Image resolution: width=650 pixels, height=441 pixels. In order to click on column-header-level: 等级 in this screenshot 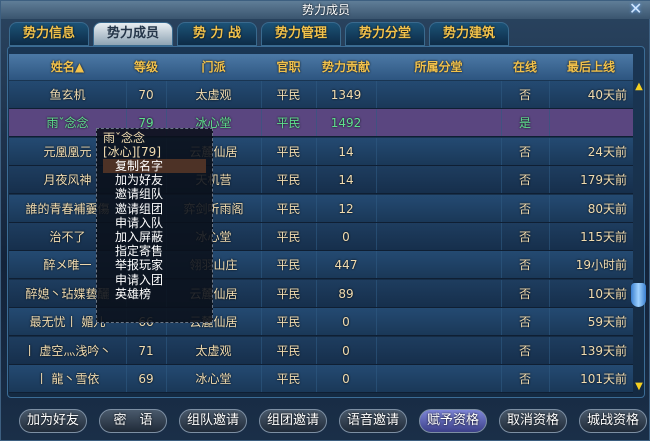, I will do `click(145, 67)`.